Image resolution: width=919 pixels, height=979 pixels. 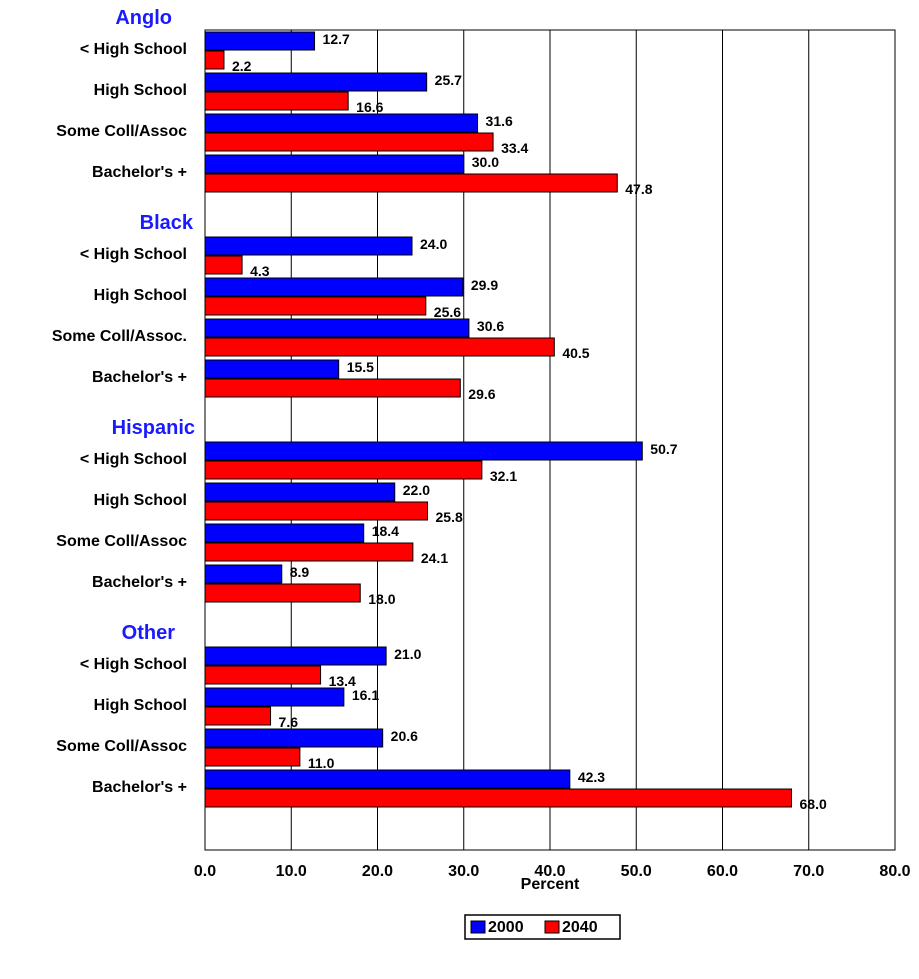 What do you see at coordinates (119, 336) in the screenshot?
I see `category-label: Some Coll/Assoc.` at bounding box center [119, 336].